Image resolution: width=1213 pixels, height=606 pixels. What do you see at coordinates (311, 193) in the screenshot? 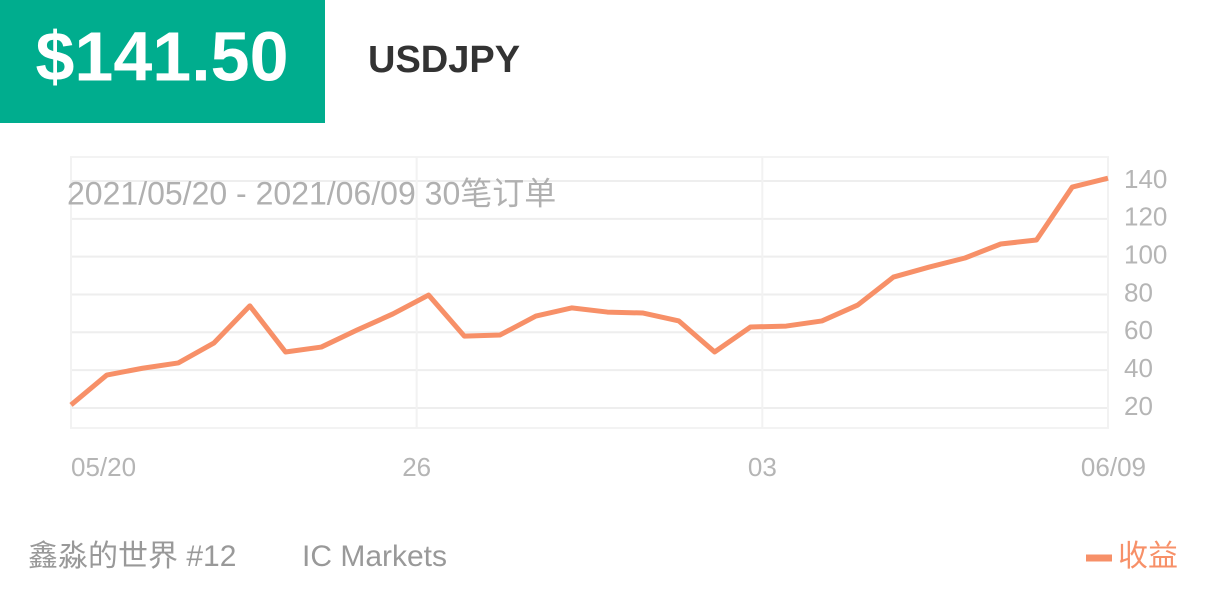
I see `chart-subtitle: 2021/05/20 - 2021/06/09 30笔订单` at bounding box center [311, 193].